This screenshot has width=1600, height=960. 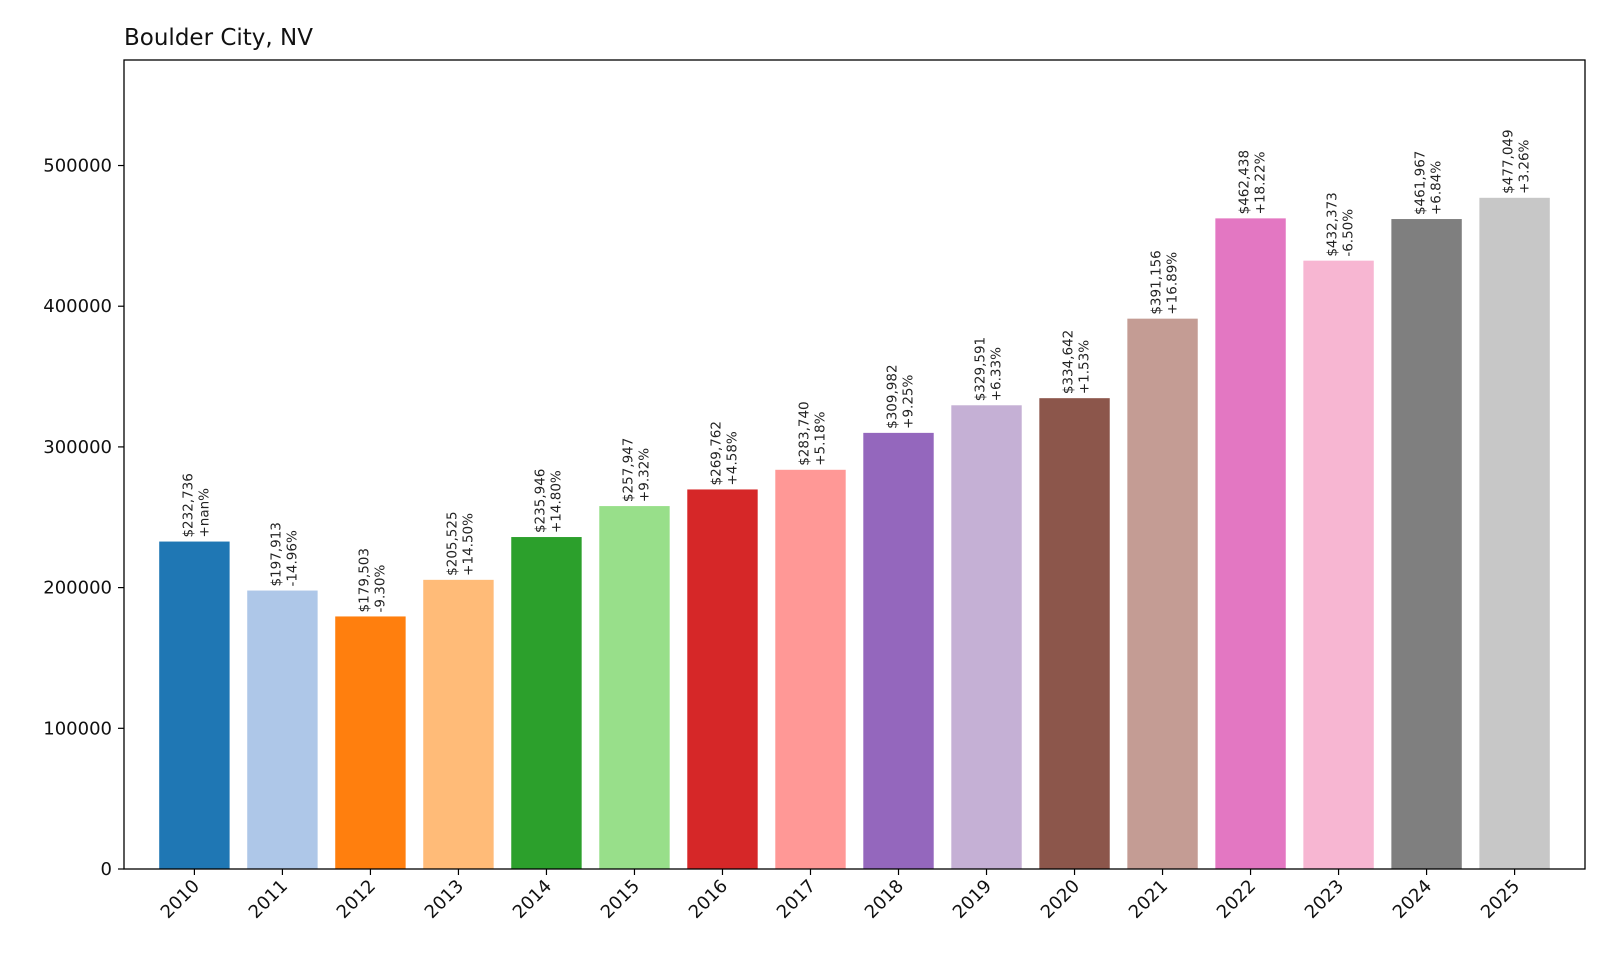 What do you see at coordinates (1514, 533) in the screenshot?
I see `bar-2025` at bounding box center [1514, 533].